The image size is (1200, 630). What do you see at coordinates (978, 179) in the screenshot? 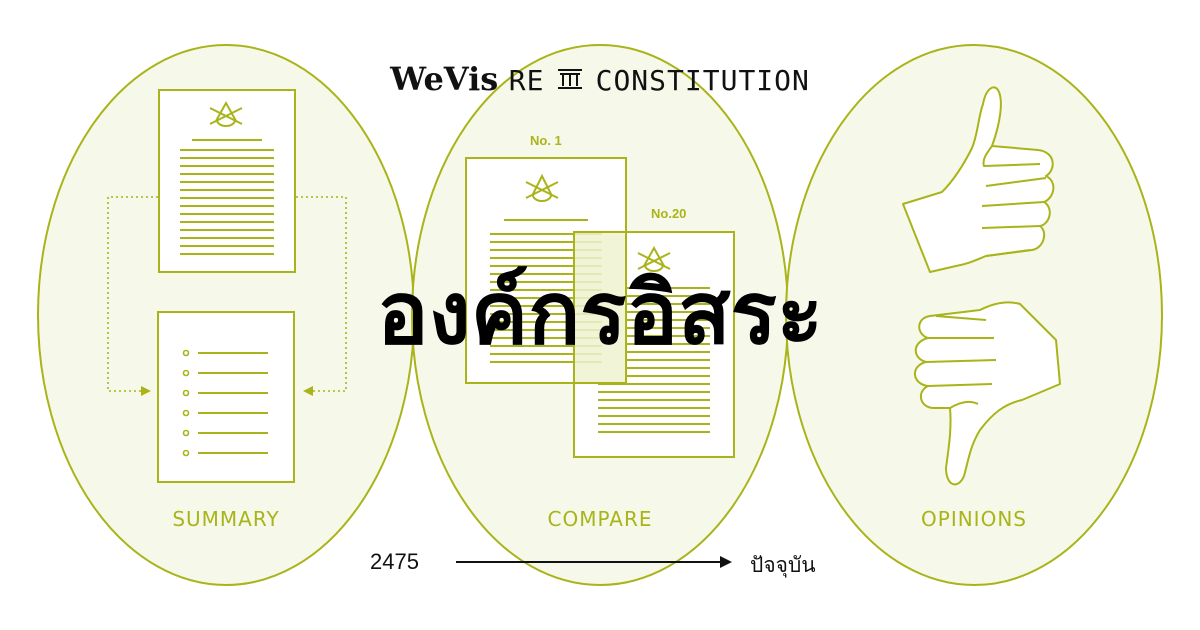
I see `thumbs-up-icon` at bounding box center [978, 179].